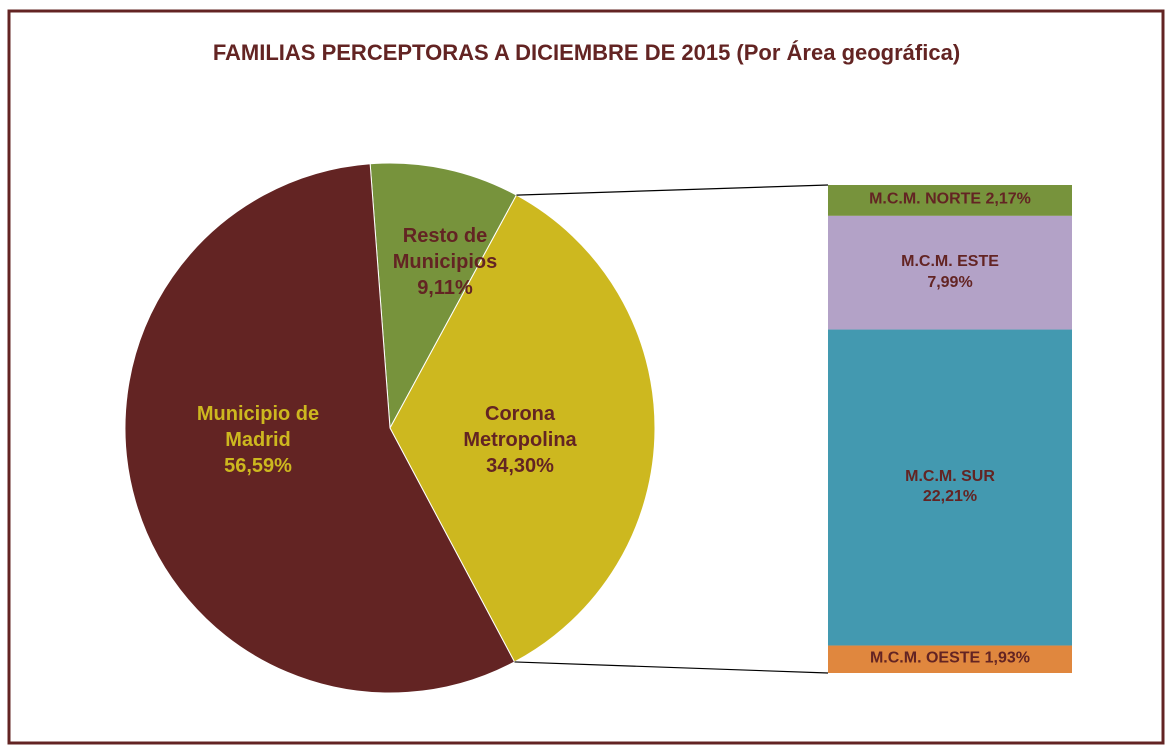  I want to click on bar-label: M.C.M. ESTE 7,99%, so click(950, 273).